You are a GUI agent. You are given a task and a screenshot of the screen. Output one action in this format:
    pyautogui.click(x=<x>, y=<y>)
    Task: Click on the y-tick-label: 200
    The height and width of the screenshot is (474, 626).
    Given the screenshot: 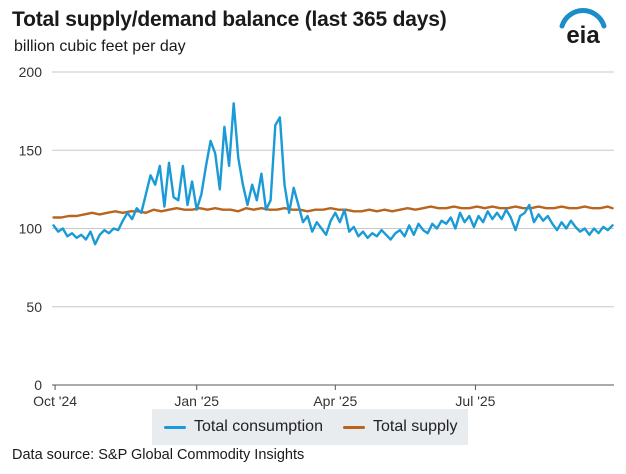 What is the action you would take?
    pyautogui.click(x=31, y=72)
    